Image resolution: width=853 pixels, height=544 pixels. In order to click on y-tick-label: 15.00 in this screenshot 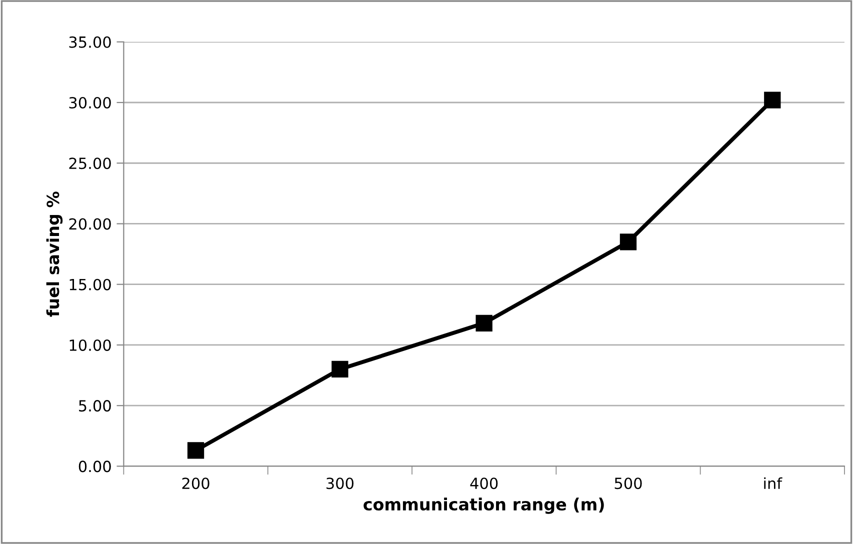, I will do `click(90, 284)`.